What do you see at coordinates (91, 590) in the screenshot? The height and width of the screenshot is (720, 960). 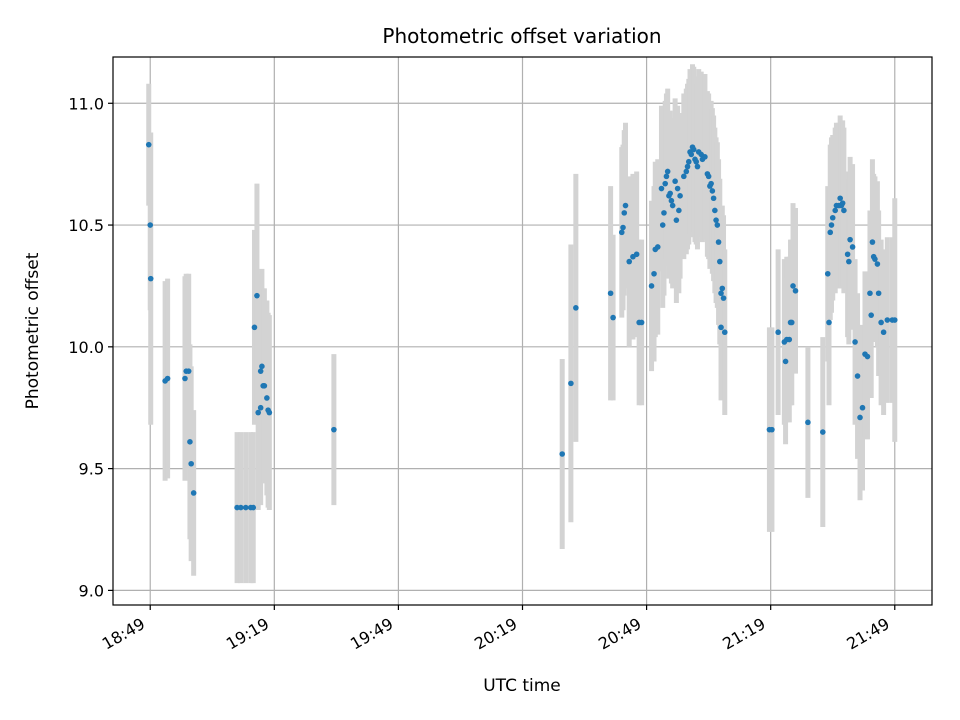 I see `y-tick-label: 9.0` at bounding box center [91, 590].